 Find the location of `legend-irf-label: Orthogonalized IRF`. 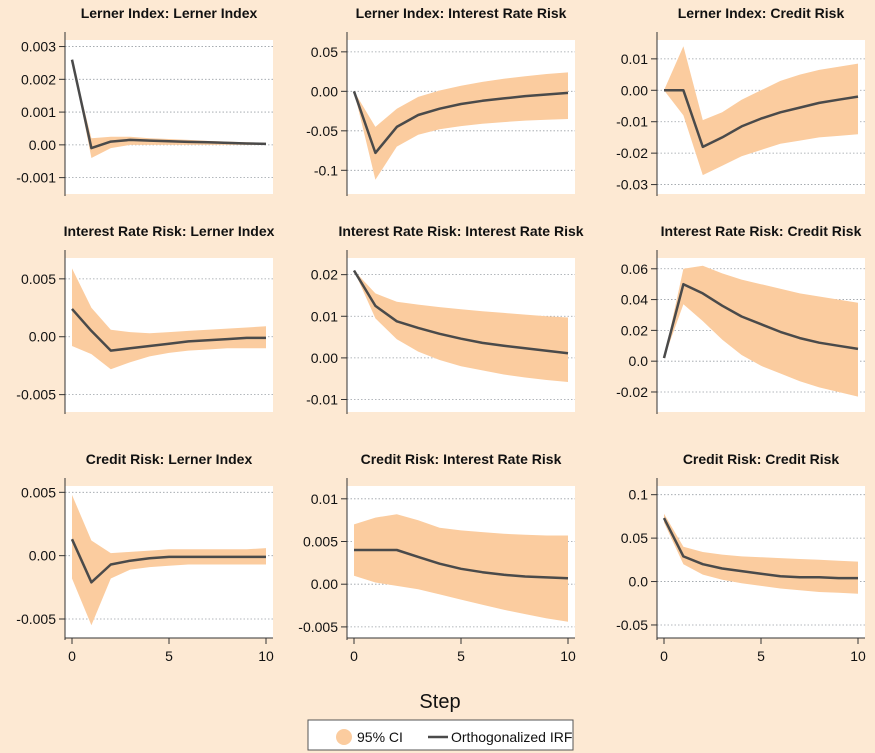

legend-irf-label: Orthogonalized IRF is located at coordinates (511, 737).